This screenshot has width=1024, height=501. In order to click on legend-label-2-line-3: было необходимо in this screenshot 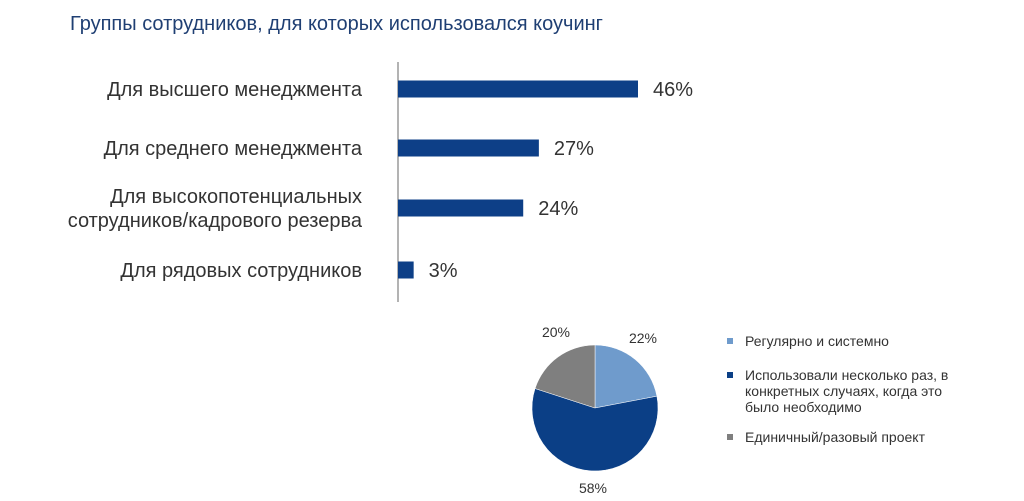, I will do `click(803, 407)`.